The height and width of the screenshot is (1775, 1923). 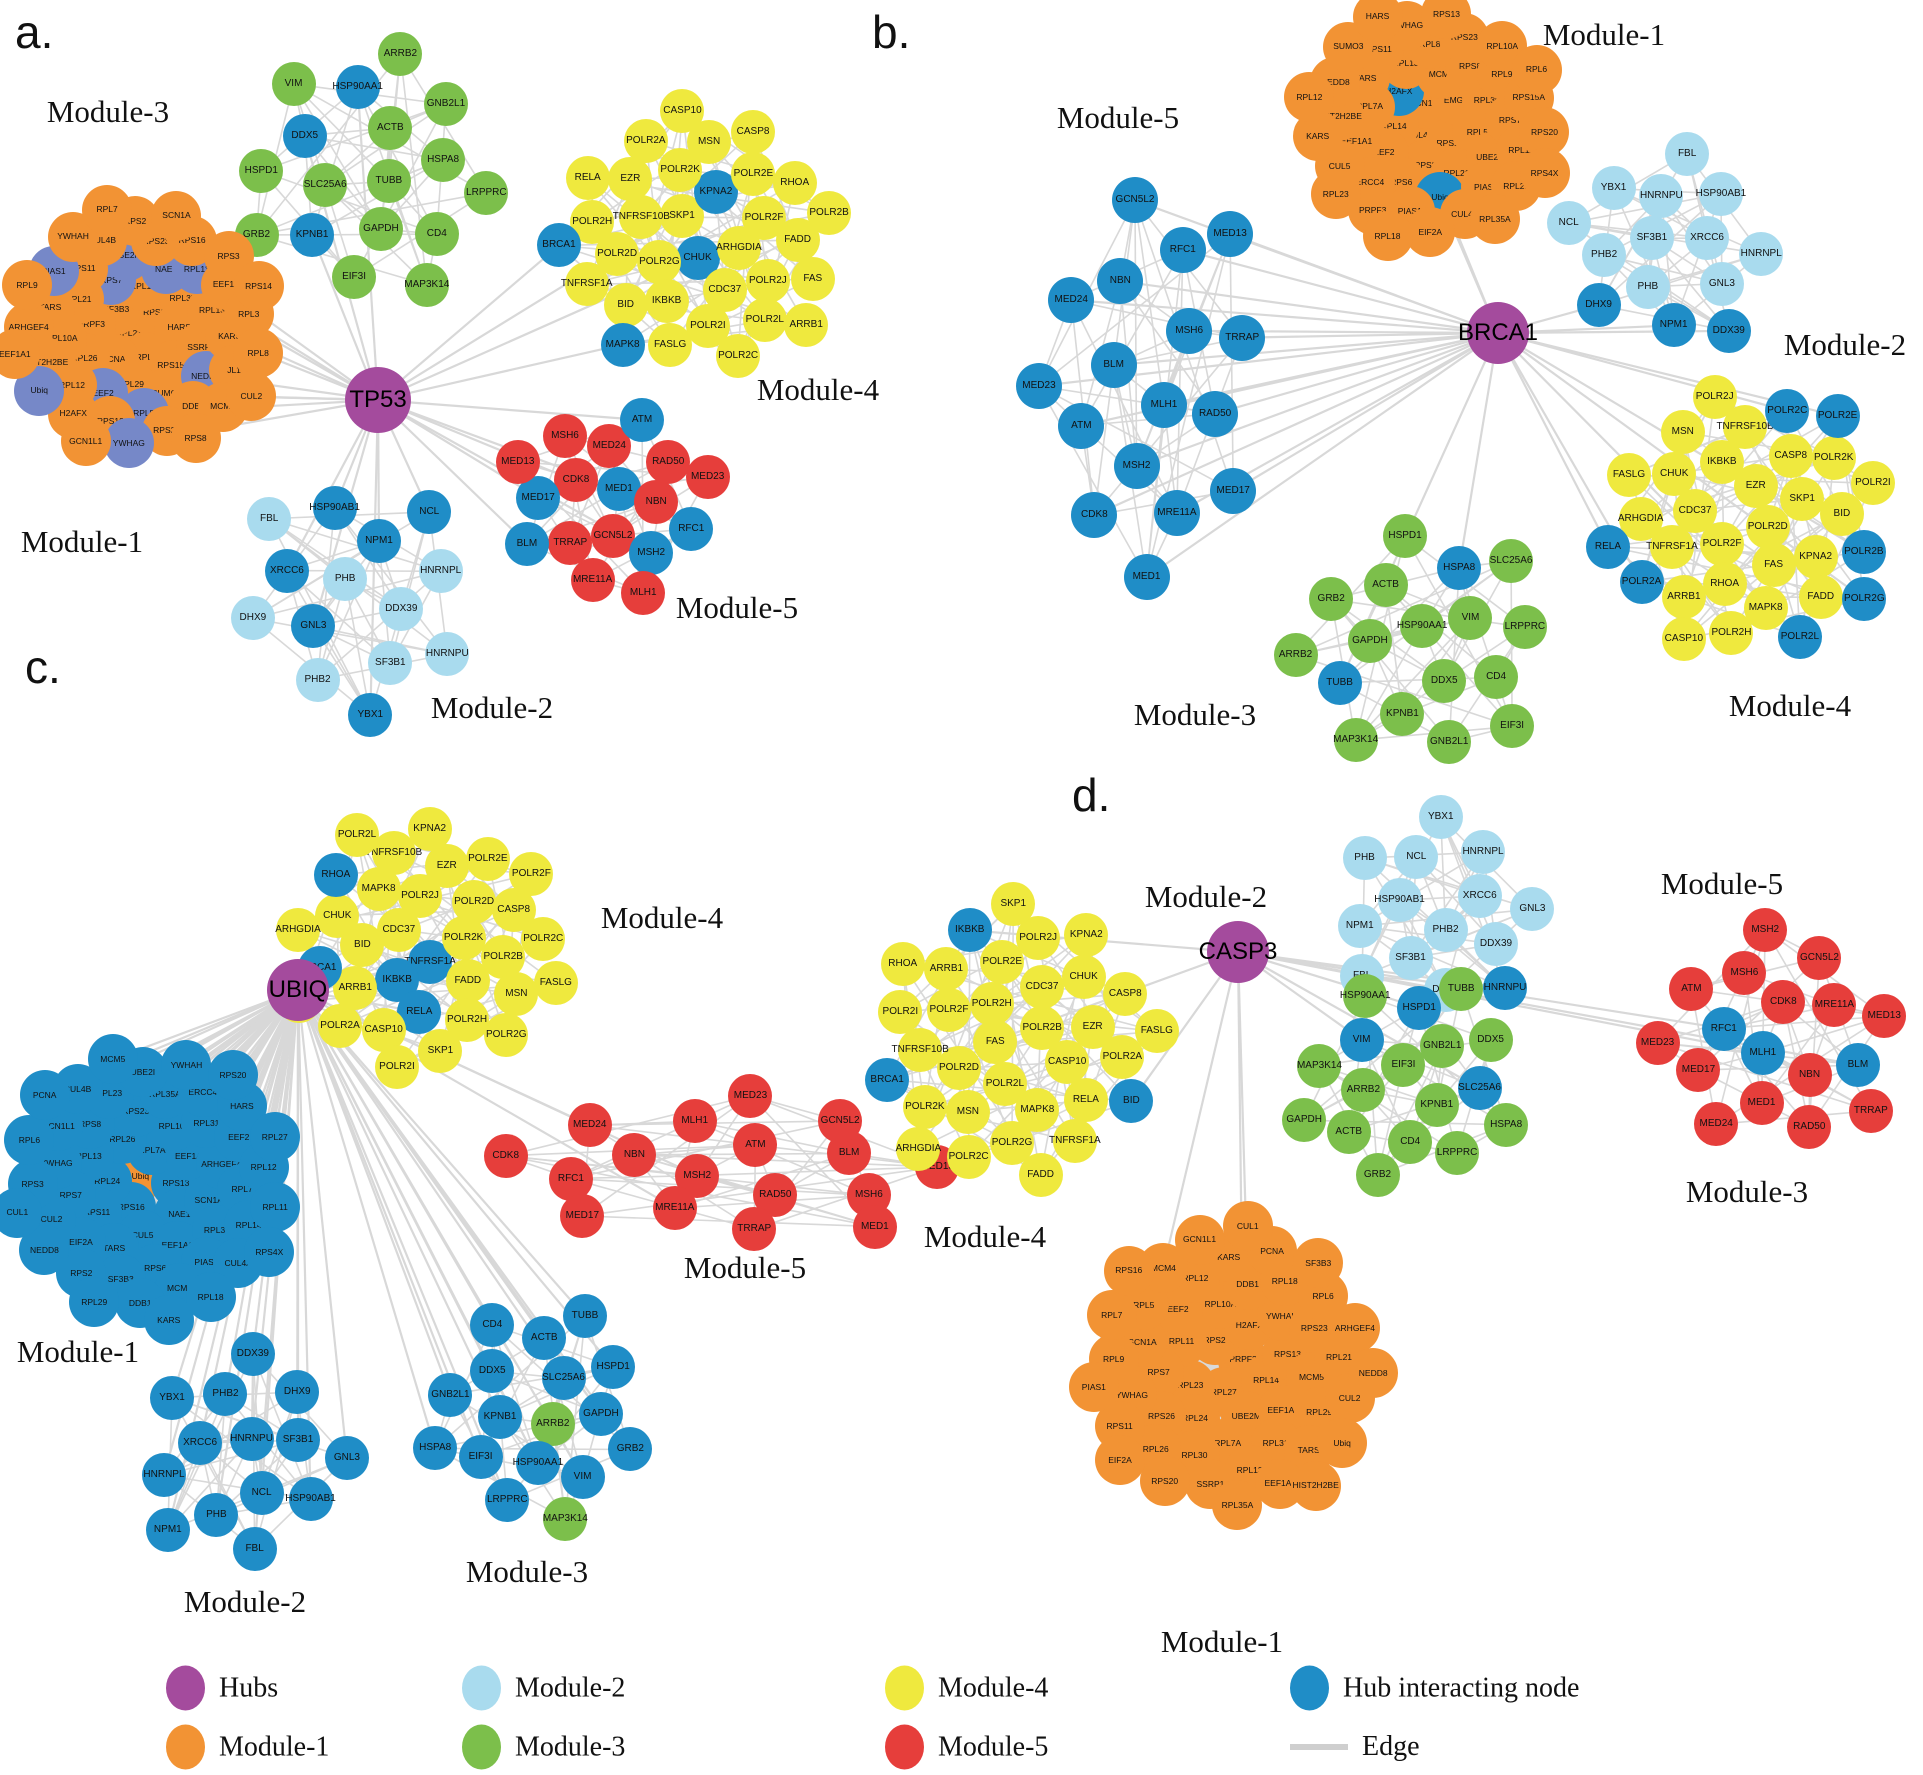 What do you see at coordinates (1074, 1141) in the screenshot?
I see `node-label: TNFRSF1A` at bounding box center [1074, 1141].